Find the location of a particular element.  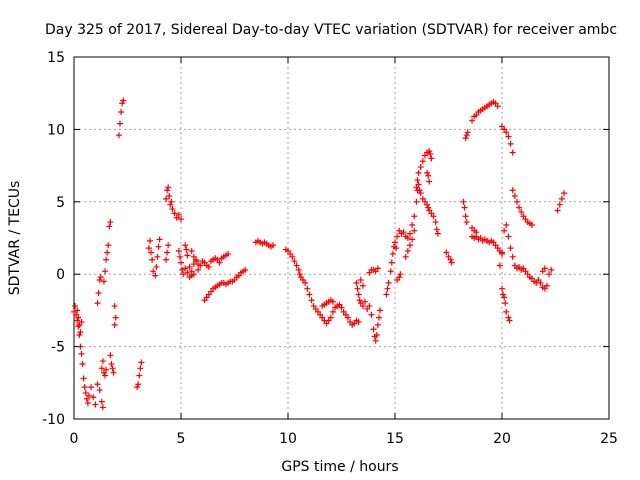

x-axis-title: GPS time / hours is located at coordinates (339, 467).